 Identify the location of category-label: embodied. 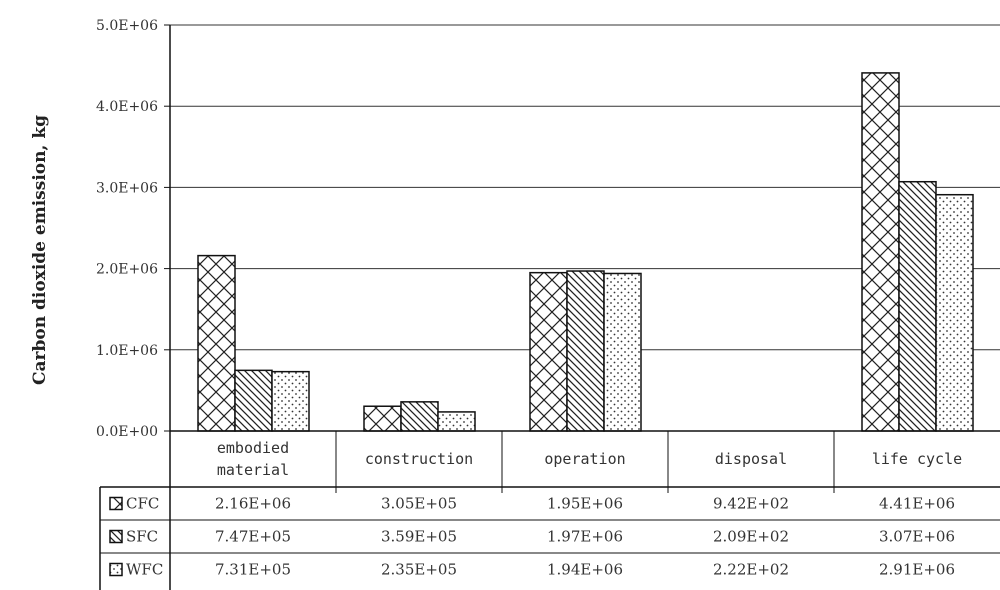
(253, 448).